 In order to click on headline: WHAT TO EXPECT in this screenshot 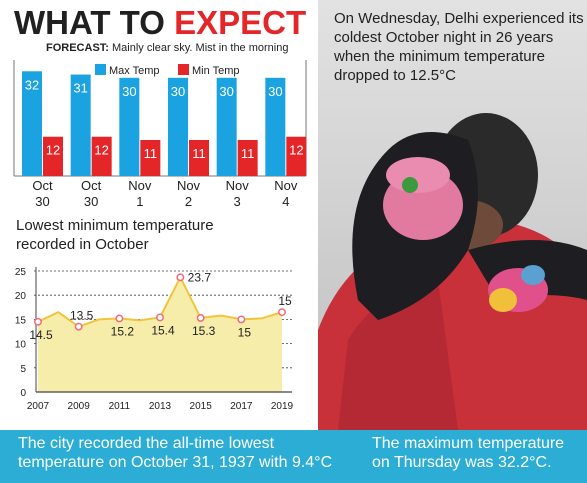, I will do `click(160, 23)`.